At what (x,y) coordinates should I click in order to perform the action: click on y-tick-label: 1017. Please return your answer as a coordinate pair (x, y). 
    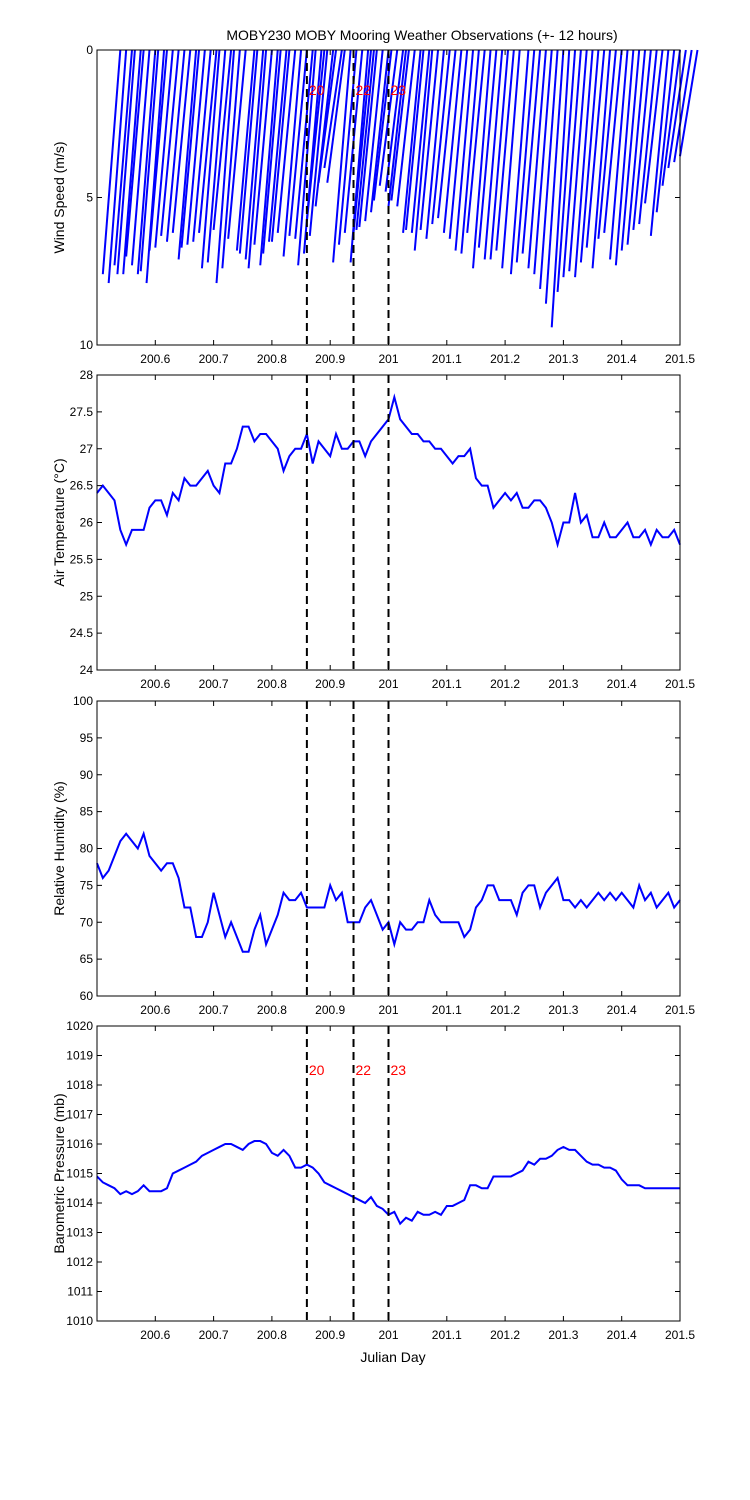
    Looking at the image, I should click on (79, 1115).